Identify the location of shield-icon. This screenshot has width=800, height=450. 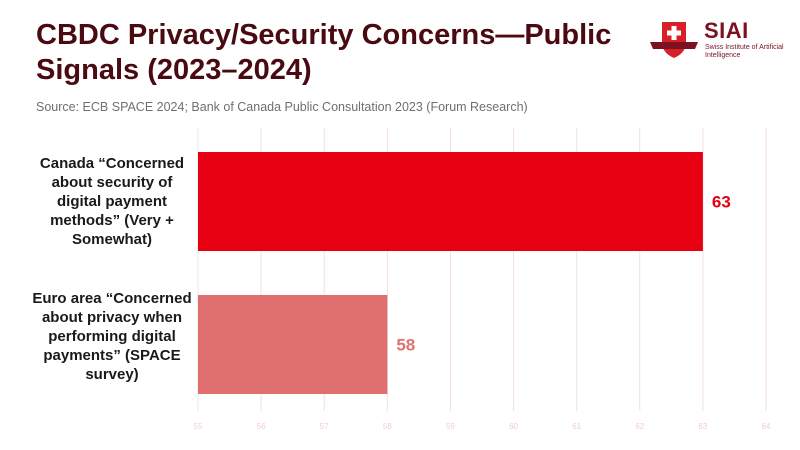
(674, 40).